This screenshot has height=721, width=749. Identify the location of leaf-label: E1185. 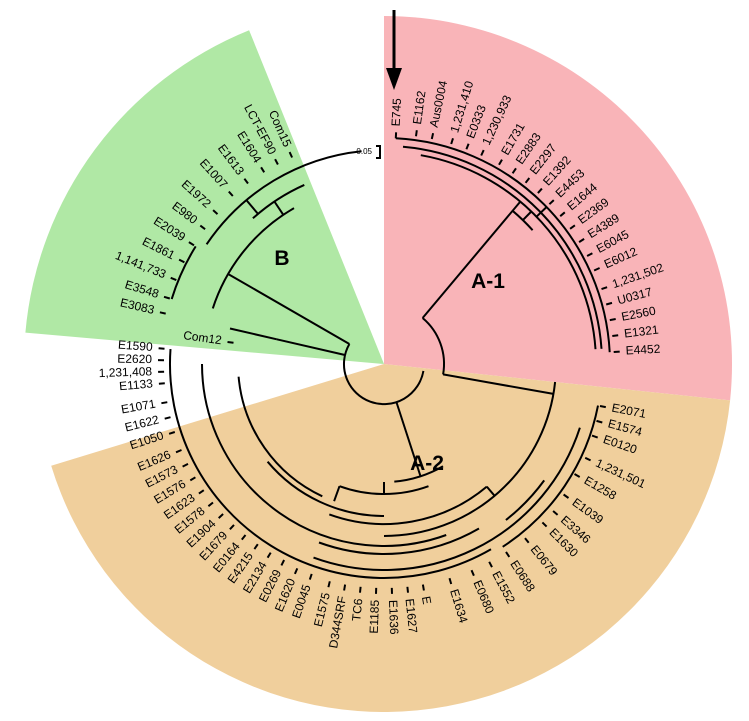
(374, 616).